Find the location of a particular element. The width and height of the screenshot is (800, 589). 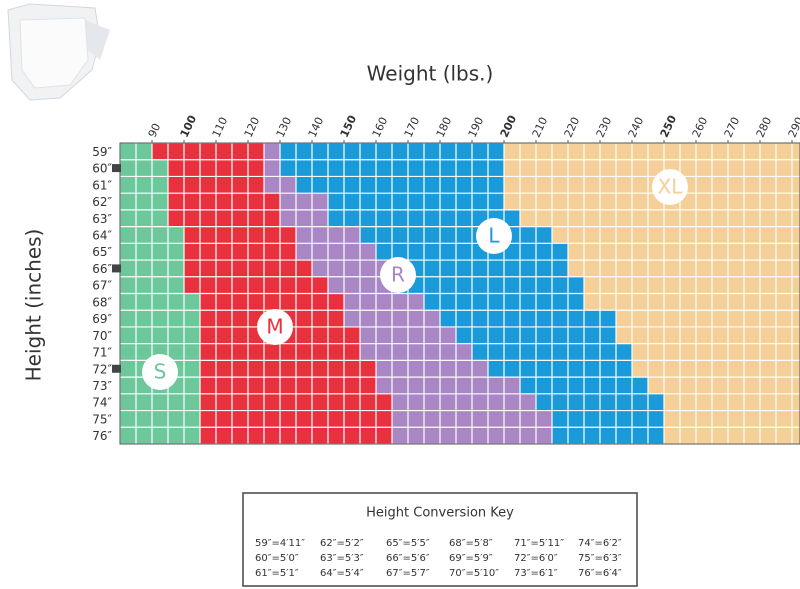

key-box is located at coordinates (440, 539).